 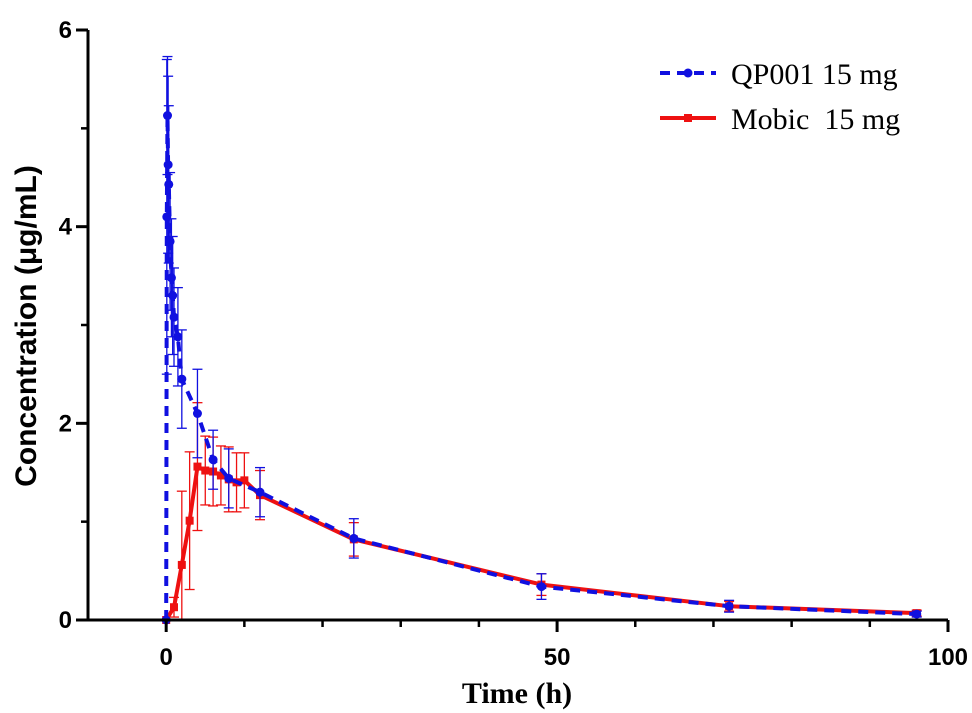 I want to click on x-tick-label-100: 100, so click(x=948, y=657).